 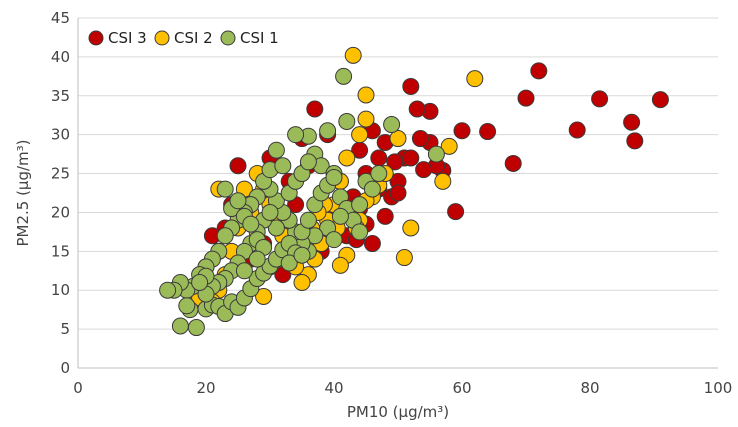 I want to click on y-tick-label: 5, so click(x=65, y=329).